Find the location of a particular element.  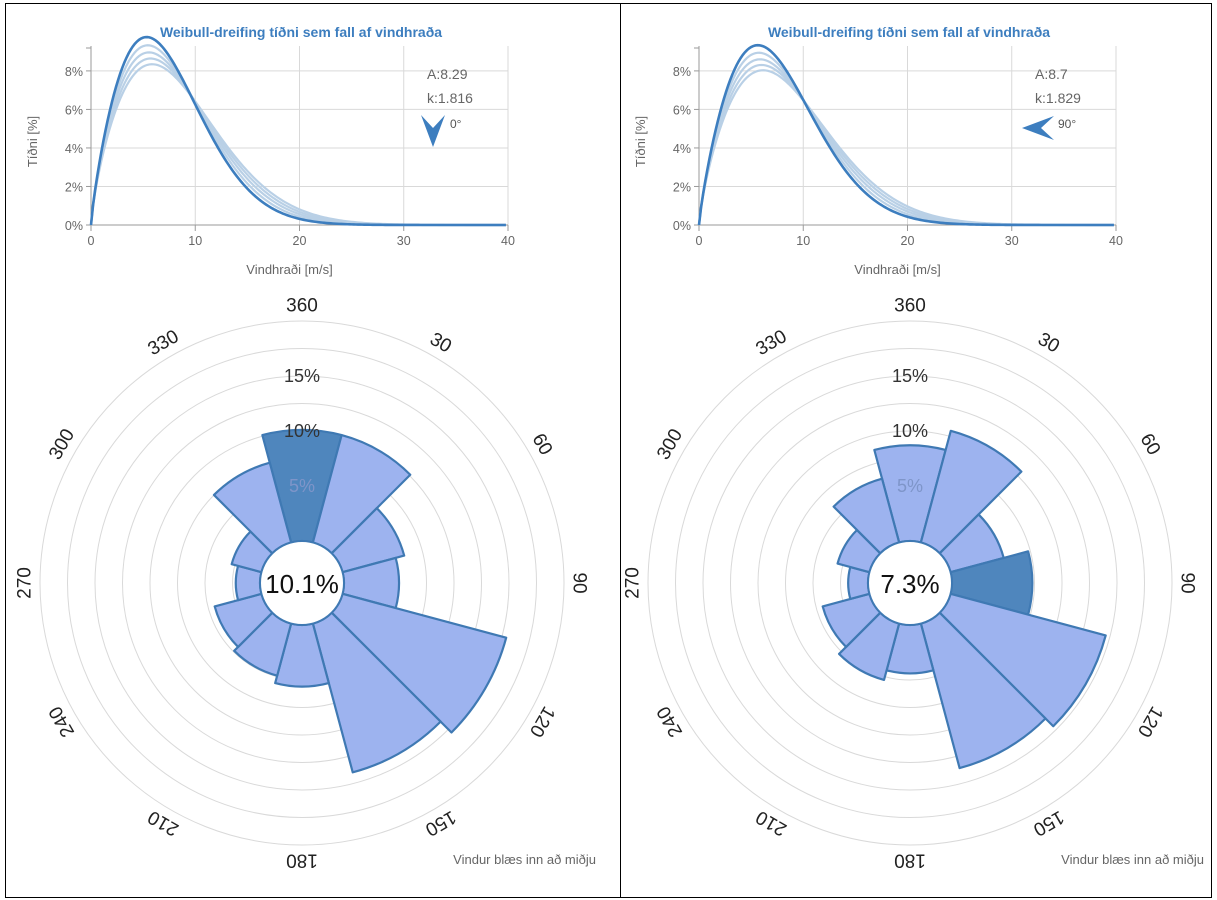

weibull-A-label: A:8.7 is located at coordinates (1051, 74).